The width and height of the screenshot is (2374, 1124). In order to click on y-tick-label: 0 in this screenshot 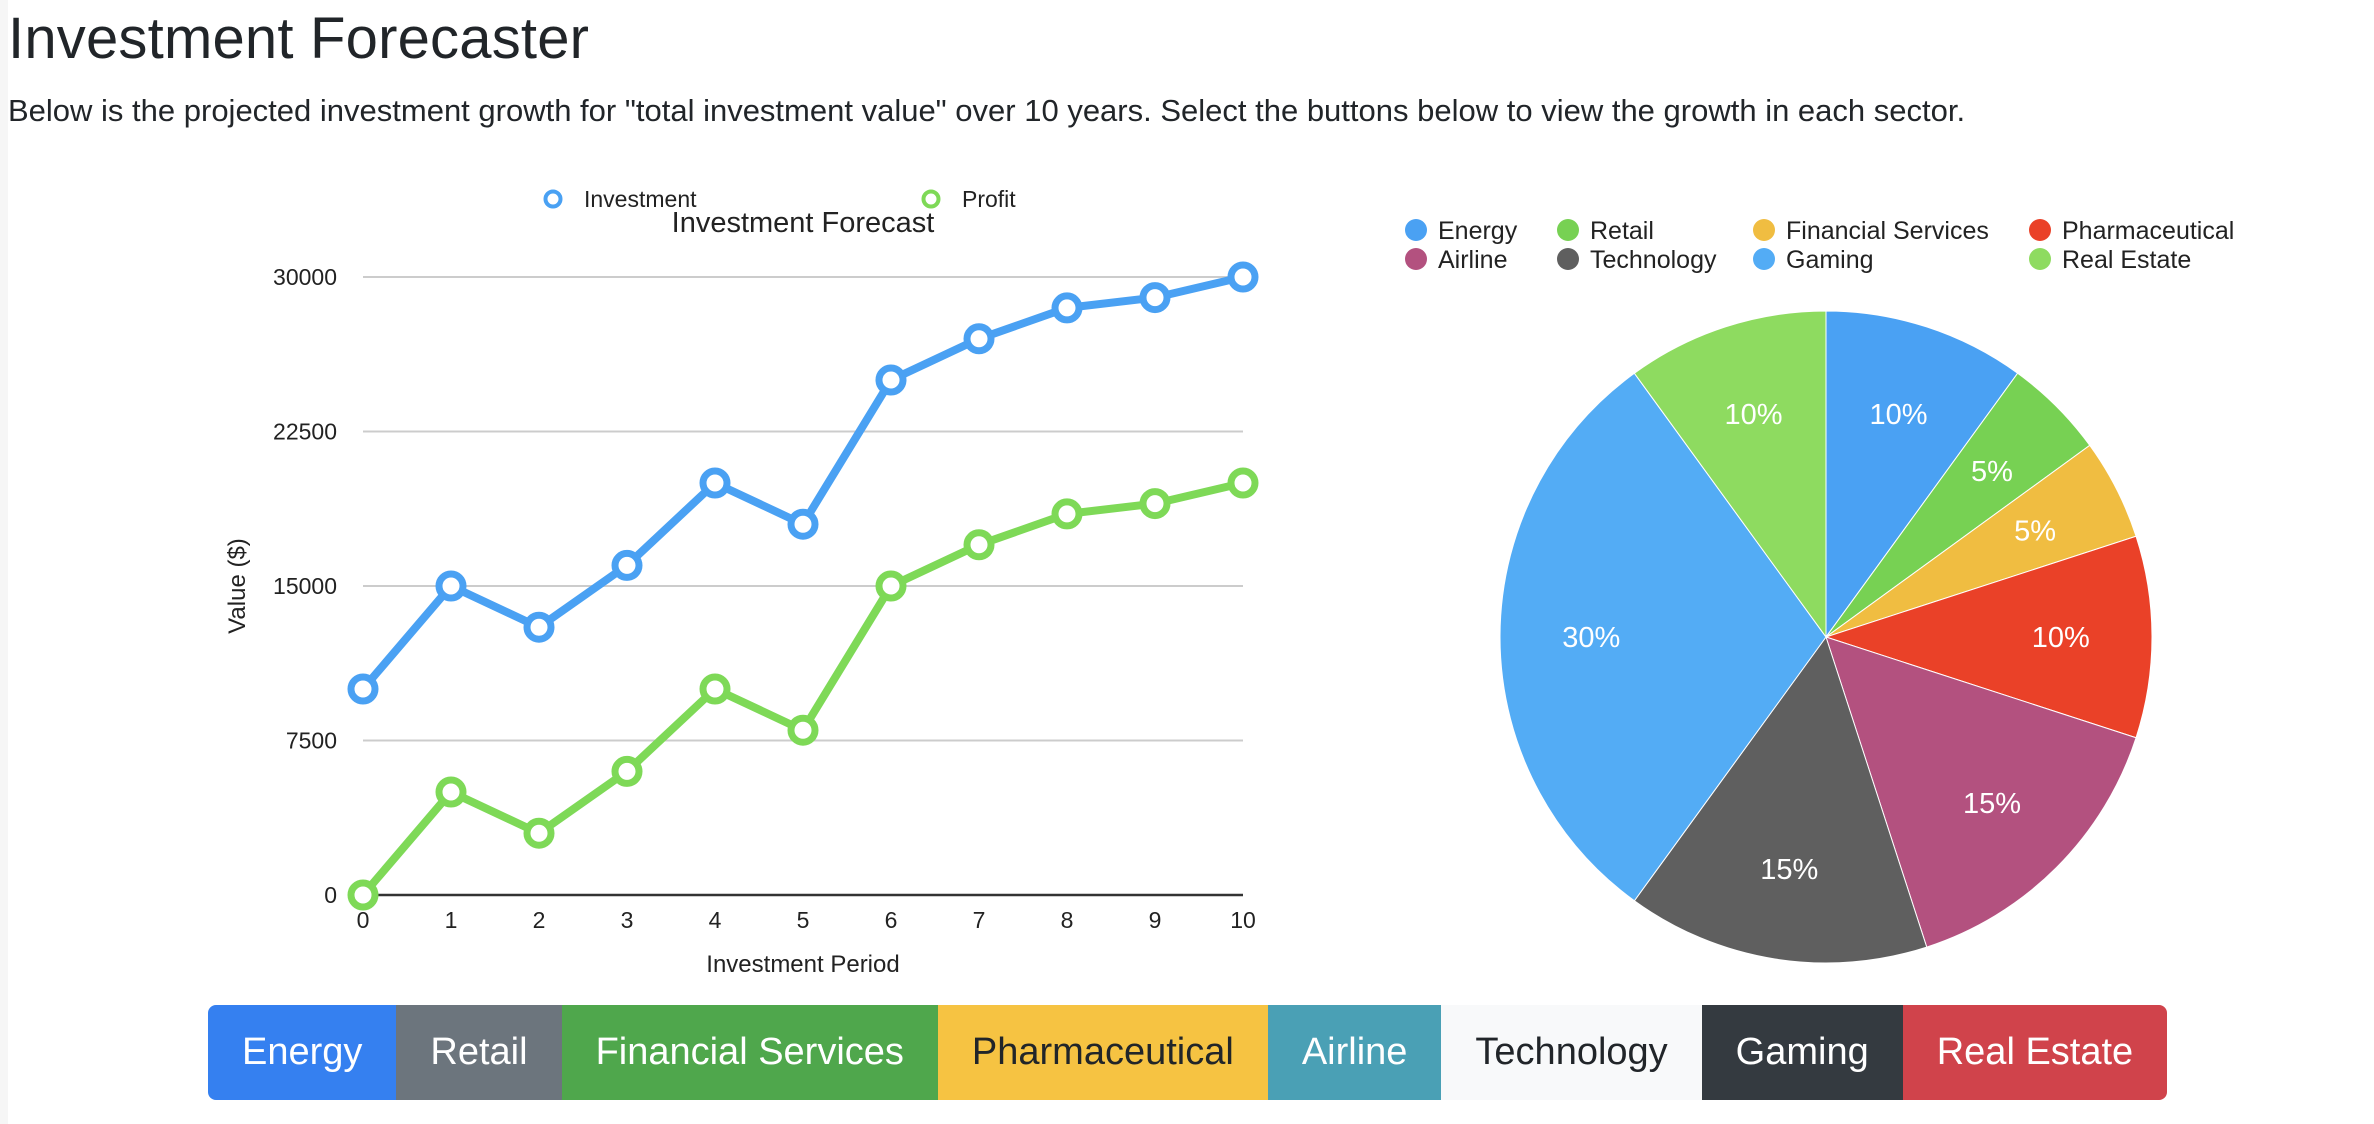, I will do `click(330, 895)`.